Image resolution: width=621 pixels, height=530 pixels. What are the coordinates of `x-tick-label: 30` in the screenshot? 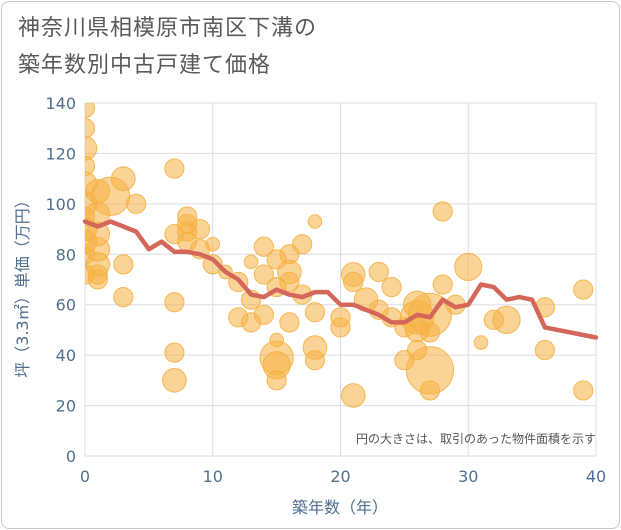 It's located at (468, 476).